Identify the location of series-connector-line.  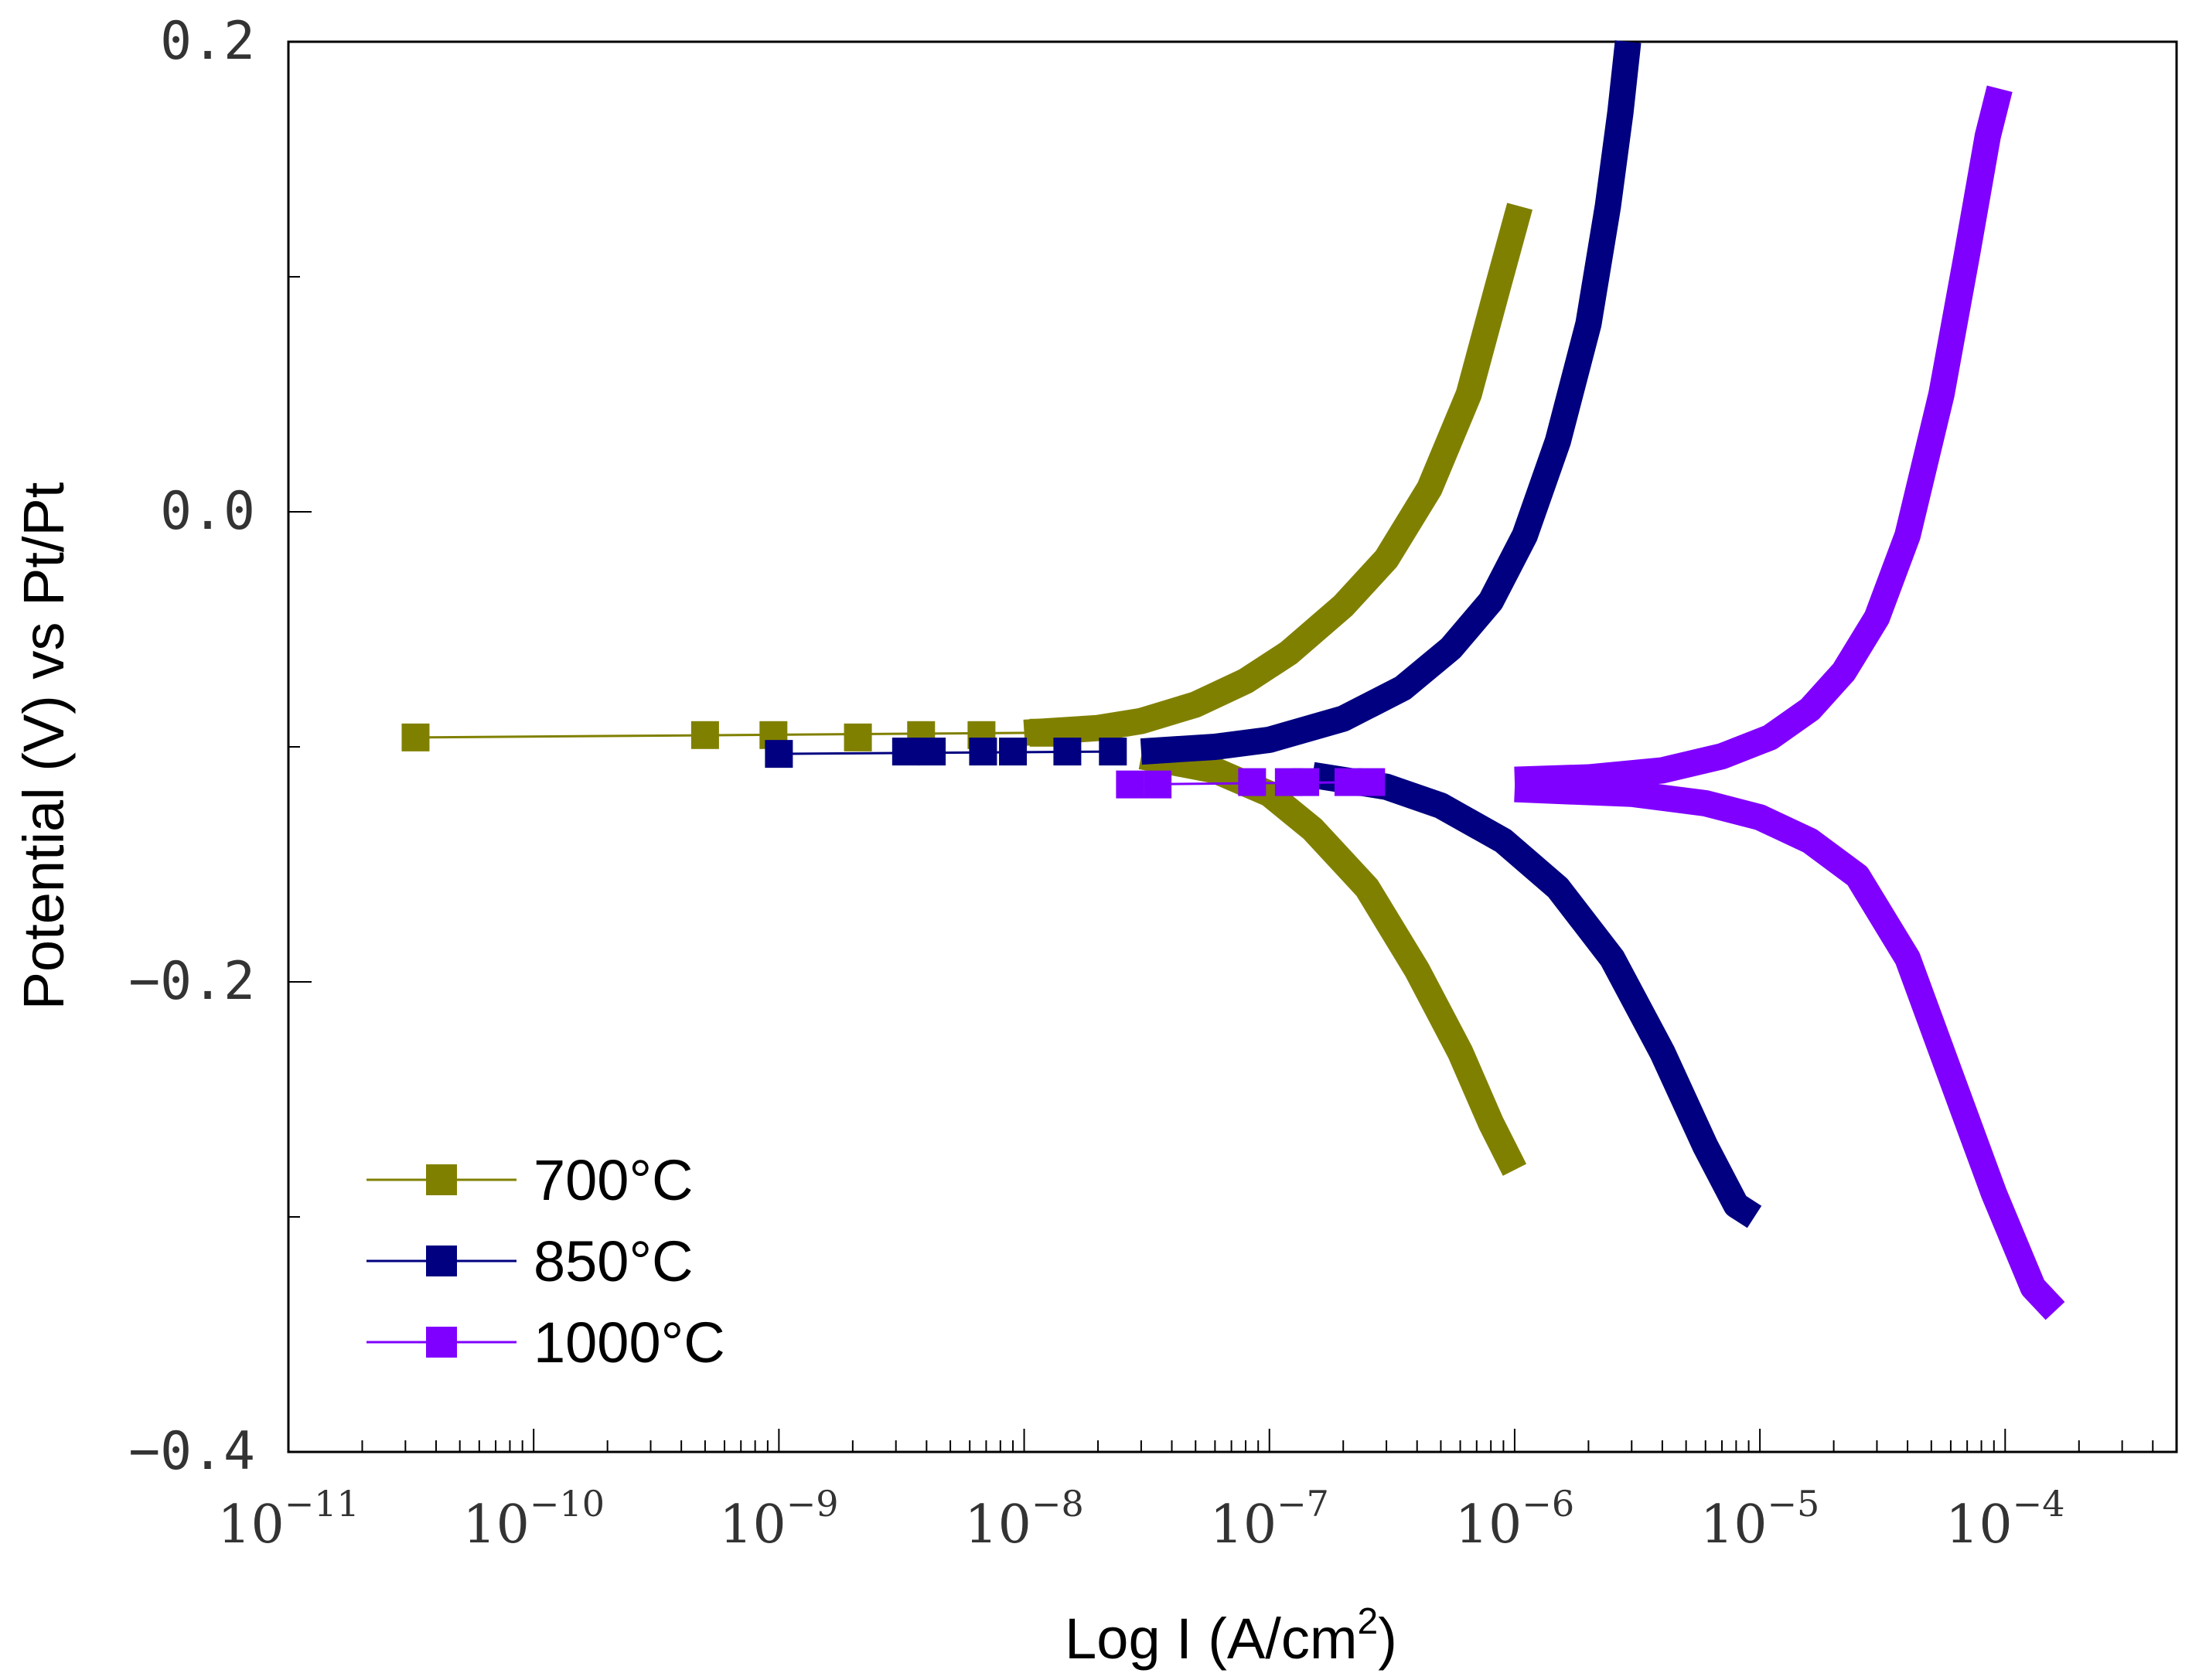
(730, 735).